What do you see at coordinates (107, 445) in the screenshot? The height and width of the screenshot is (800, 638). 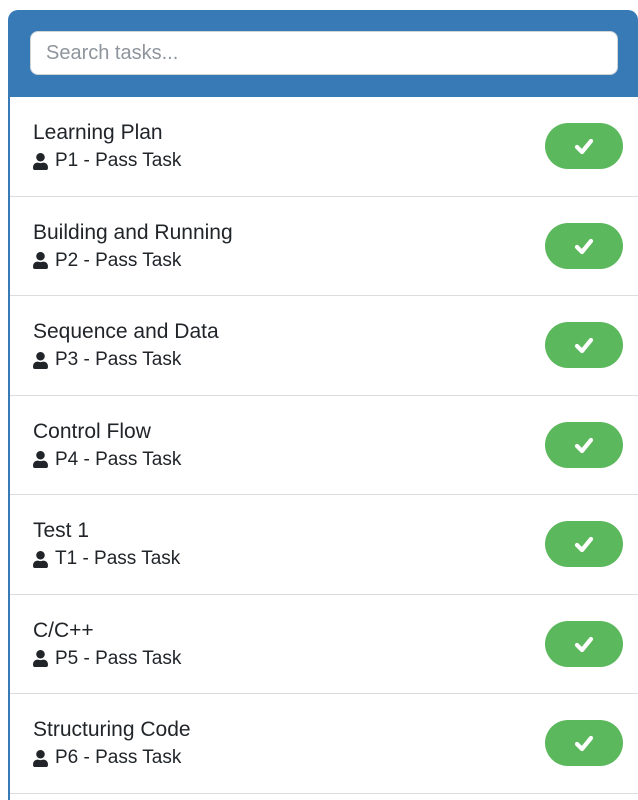 I see `task-info: Control Flow P4 - Pass Task` at bounding box center [107, 445].